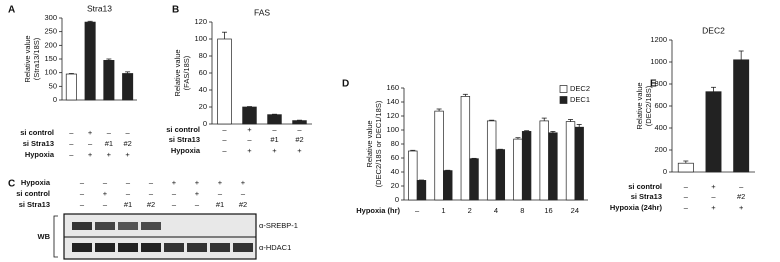  Describe the element at coordinates (392, 87) in the screenshot. I see `y-tick-label: 160` at that location.